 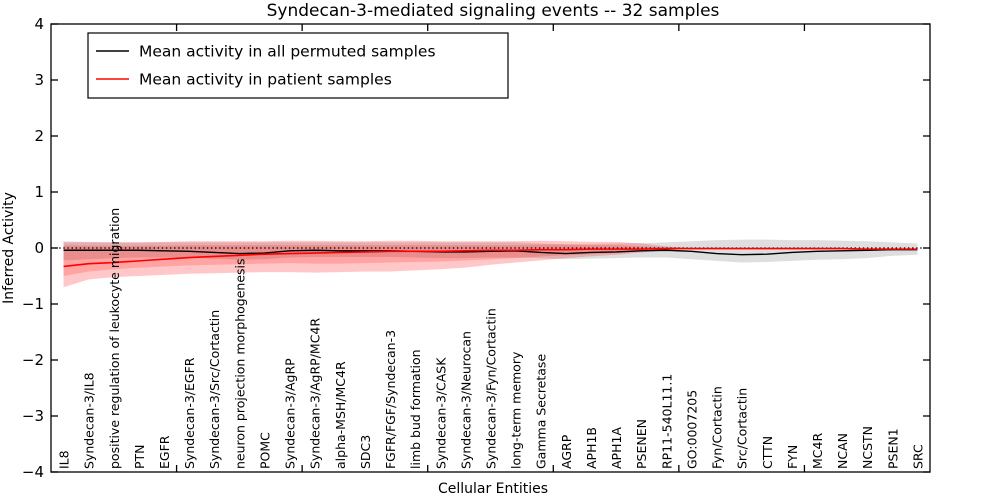 I want to click on x-category-label: NCSTN, so click(x=867, y=447).